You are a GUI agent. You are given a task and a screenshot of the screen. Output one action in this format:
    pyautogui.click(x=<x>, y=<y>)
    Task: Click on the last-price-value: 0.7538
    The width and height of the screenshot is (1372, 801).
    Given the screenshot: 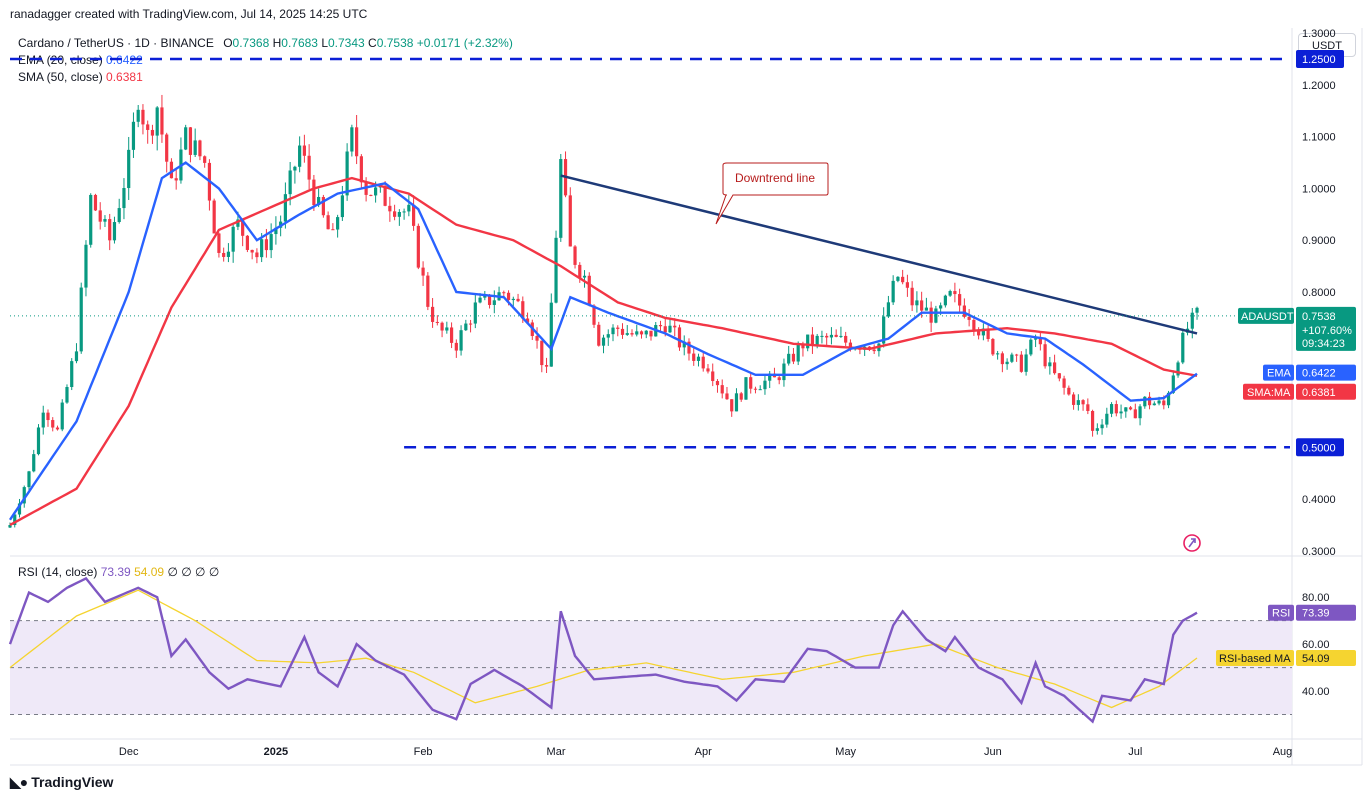 What is the action you would take?
    pyautogui.click(x=1319, y=317)
    